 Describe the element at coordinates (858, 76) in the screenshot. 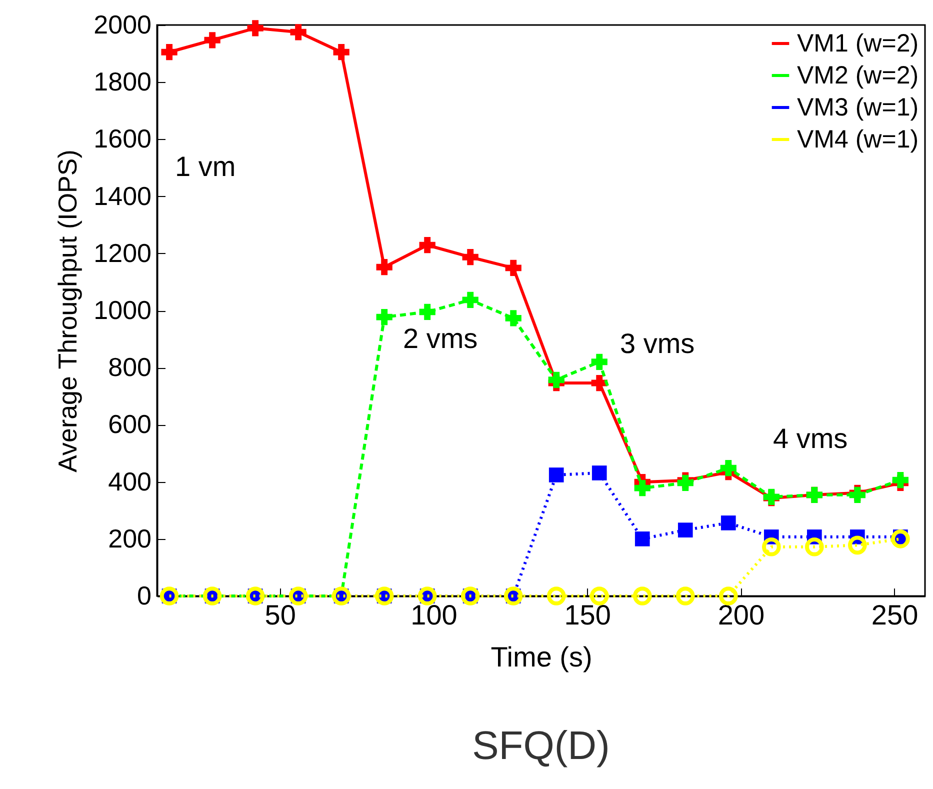

I see `legend-label: VM2 (w=2)` at that location.